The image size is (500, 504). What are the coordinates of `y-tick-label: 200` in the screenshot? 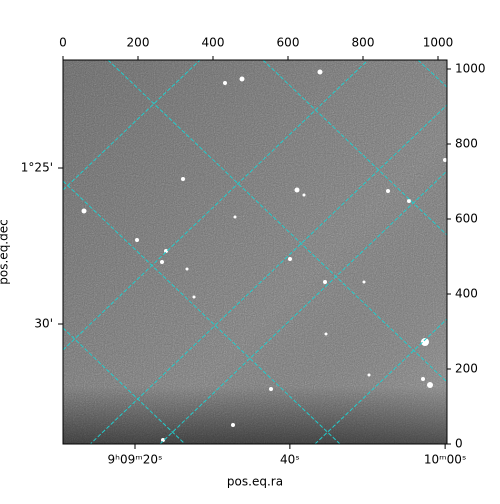 It's located at (466, 369).